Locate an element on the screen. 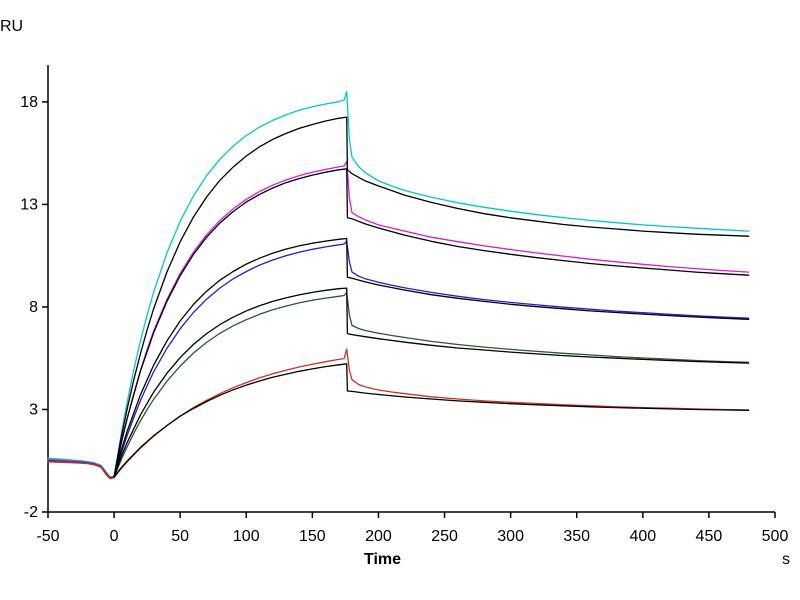  x-tick-label: 350 is located at coordinates (576, 536).